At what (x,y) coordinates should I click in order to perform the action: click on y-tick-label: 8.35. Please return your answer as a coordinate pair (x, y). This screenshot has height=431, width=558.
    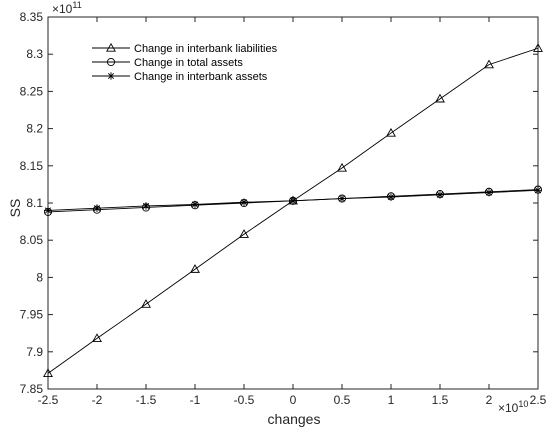
    Looking at the image, I should click on (32, 17).